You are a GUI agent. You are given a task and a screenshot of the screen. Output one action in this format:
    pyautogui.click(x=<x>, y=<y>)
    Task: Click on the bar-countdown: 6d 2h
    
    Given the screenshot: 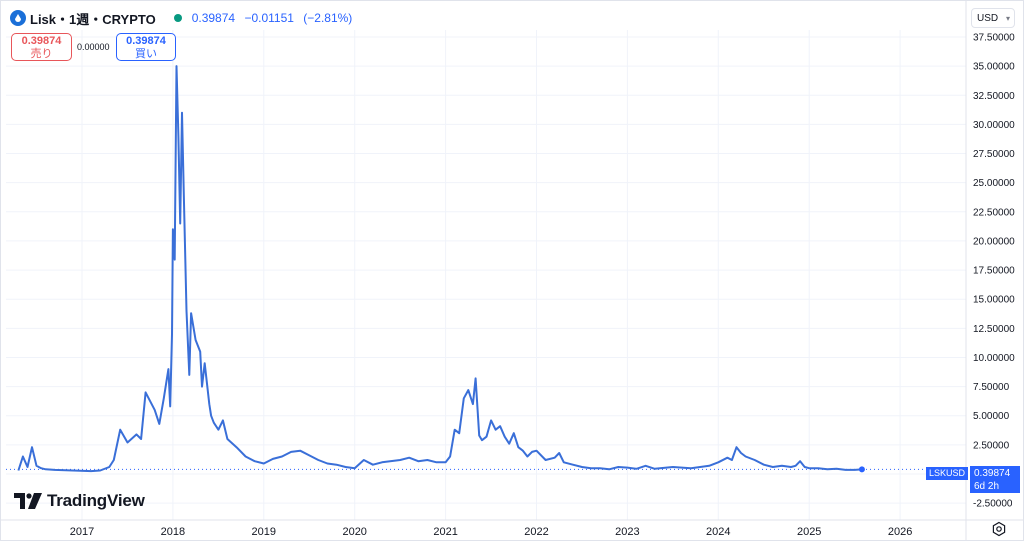 What is the action you would take?
    pyautogui.click(x=987, y=486)
    